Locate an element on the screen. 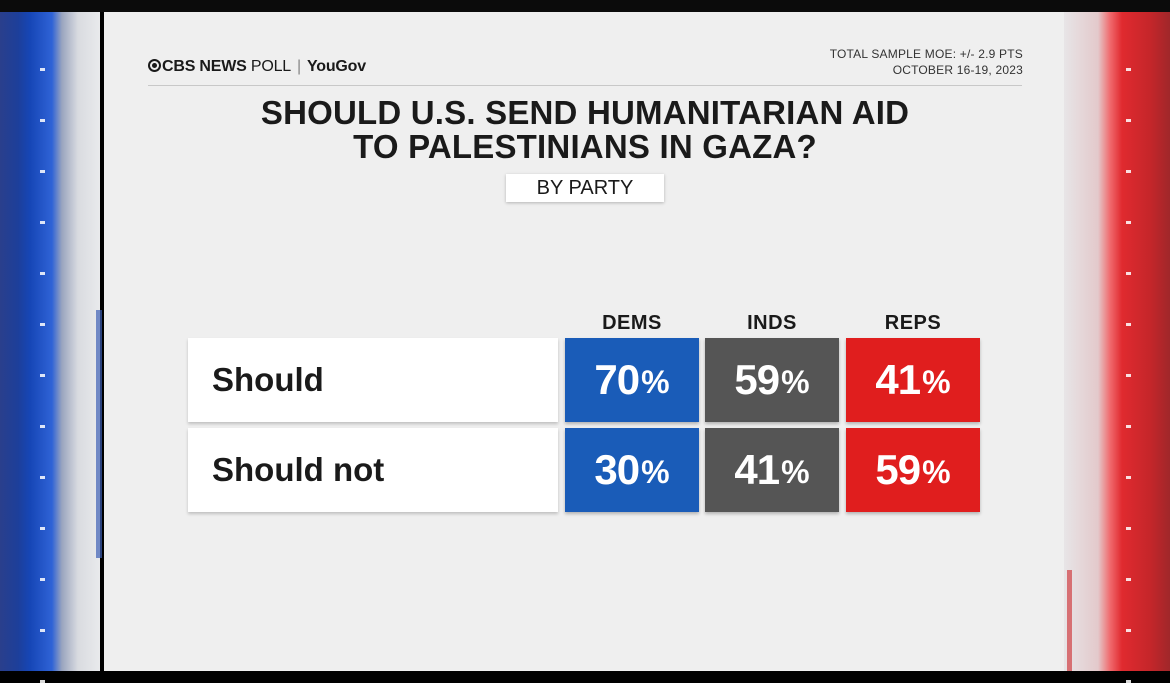  value-cell-inds-should: 59% is located at coordinates (772, 380).